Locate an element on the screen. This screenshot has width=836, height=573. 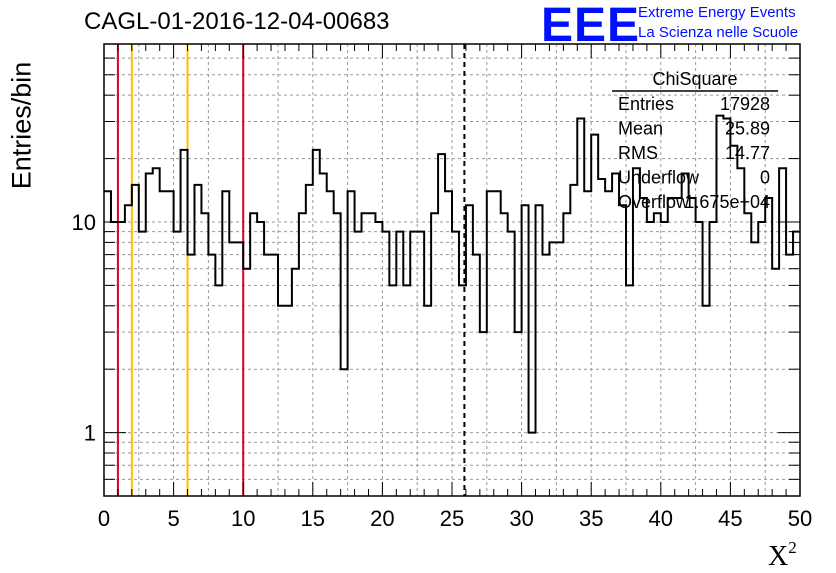
x-tick-label: 15 is located at coordinates (313, 518).